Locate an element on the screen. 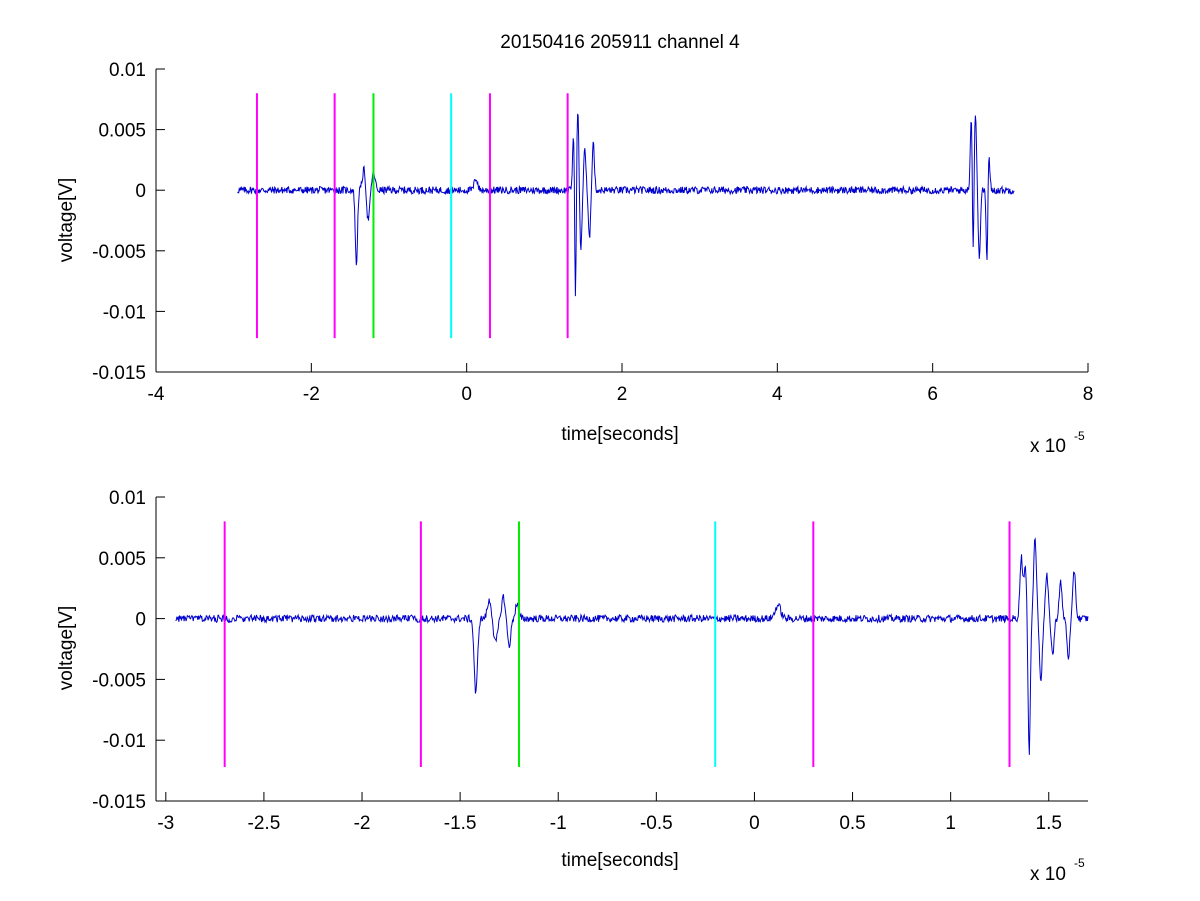 The image size is (1200, 901). bottom-x-tick-label: -0.5 is located at coordinates (656, 823).